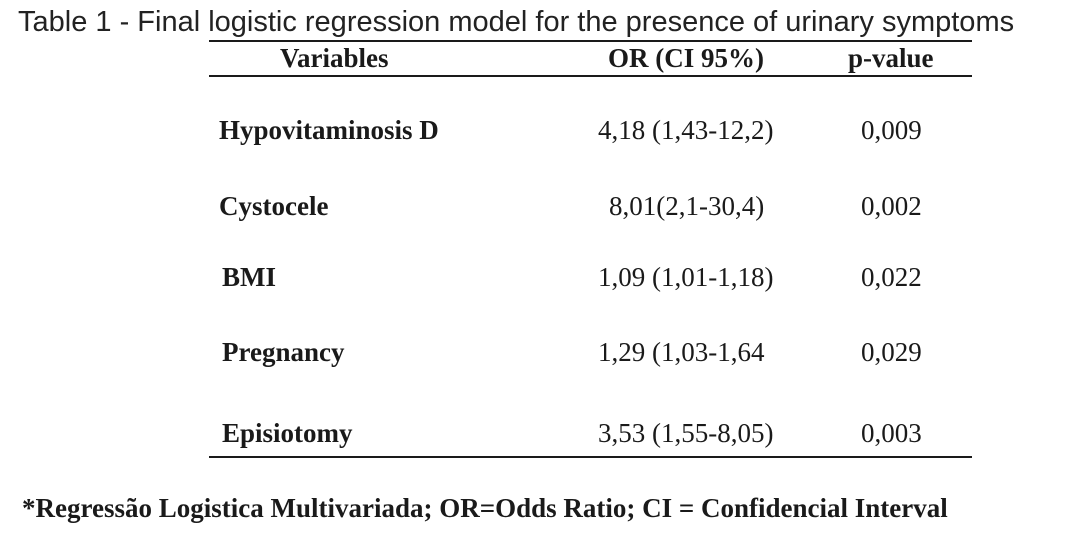 This screenshot has height=535, width=1080. I want to click on table-header-rule, so click(590, 76).